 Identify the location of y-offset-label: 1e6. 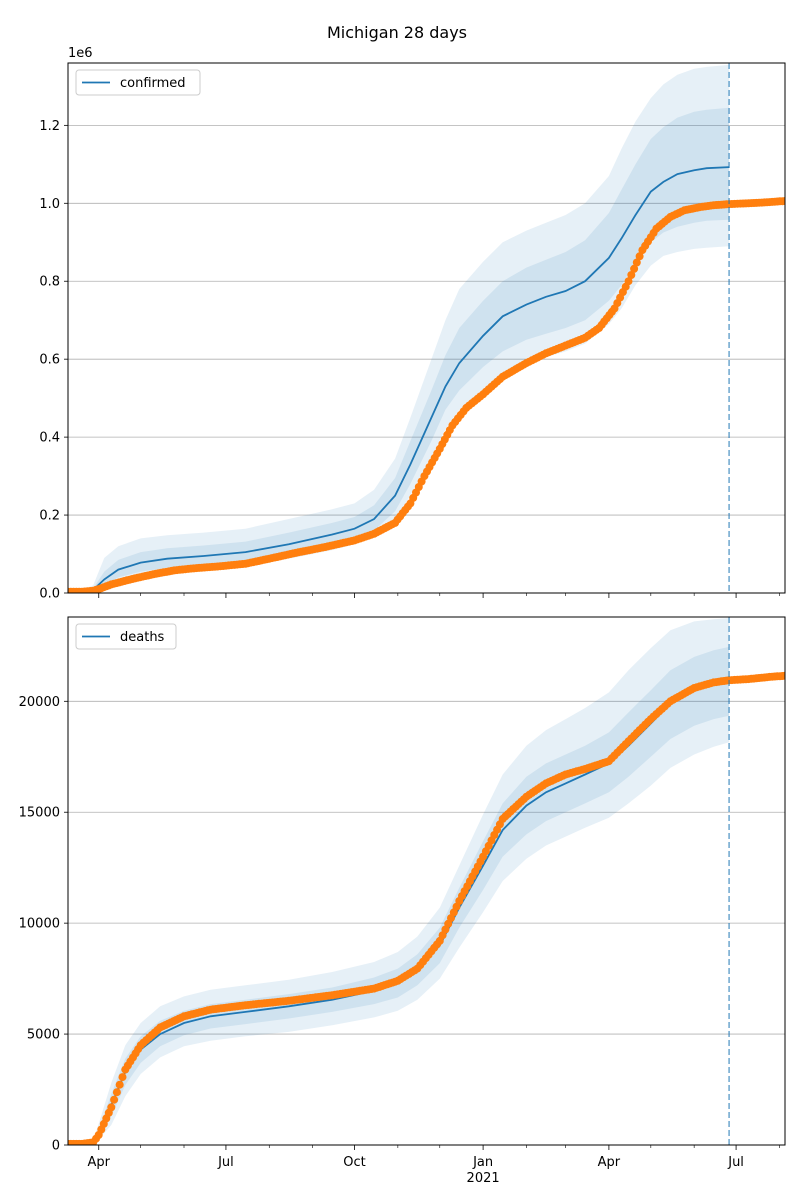
(80, 53).